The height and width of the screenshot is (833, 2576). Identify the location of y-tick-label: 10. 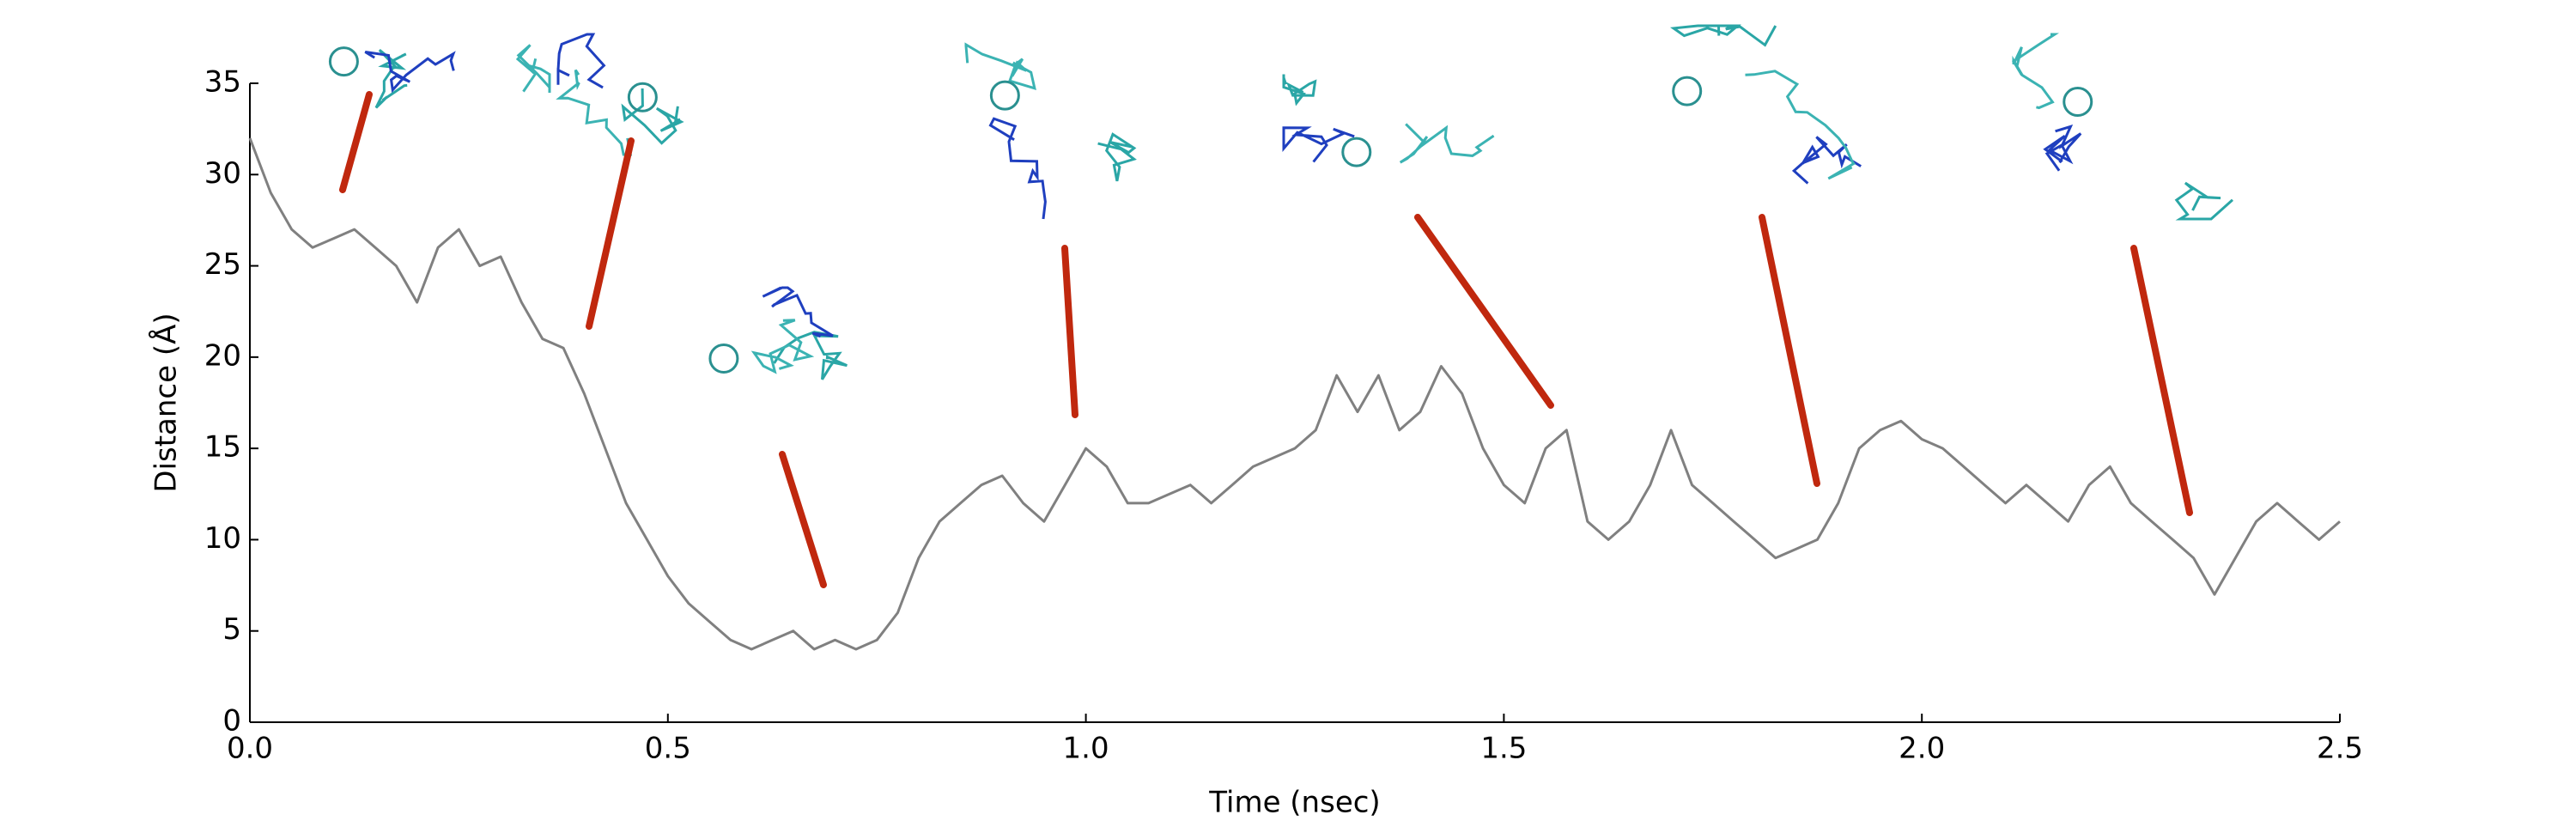
(222, 538).